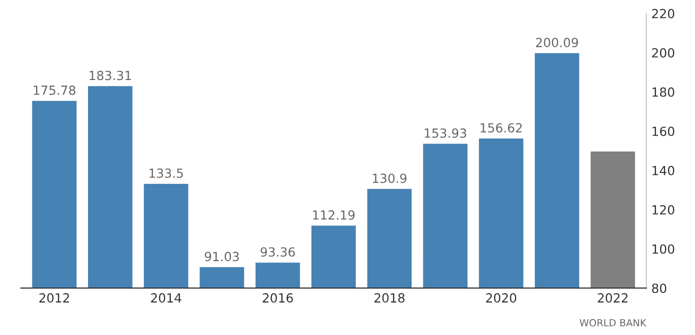 Image resolution: width=695 pixels, height=335 pixels. I want to click on x-tick-label: 2016, so click(277, 298).